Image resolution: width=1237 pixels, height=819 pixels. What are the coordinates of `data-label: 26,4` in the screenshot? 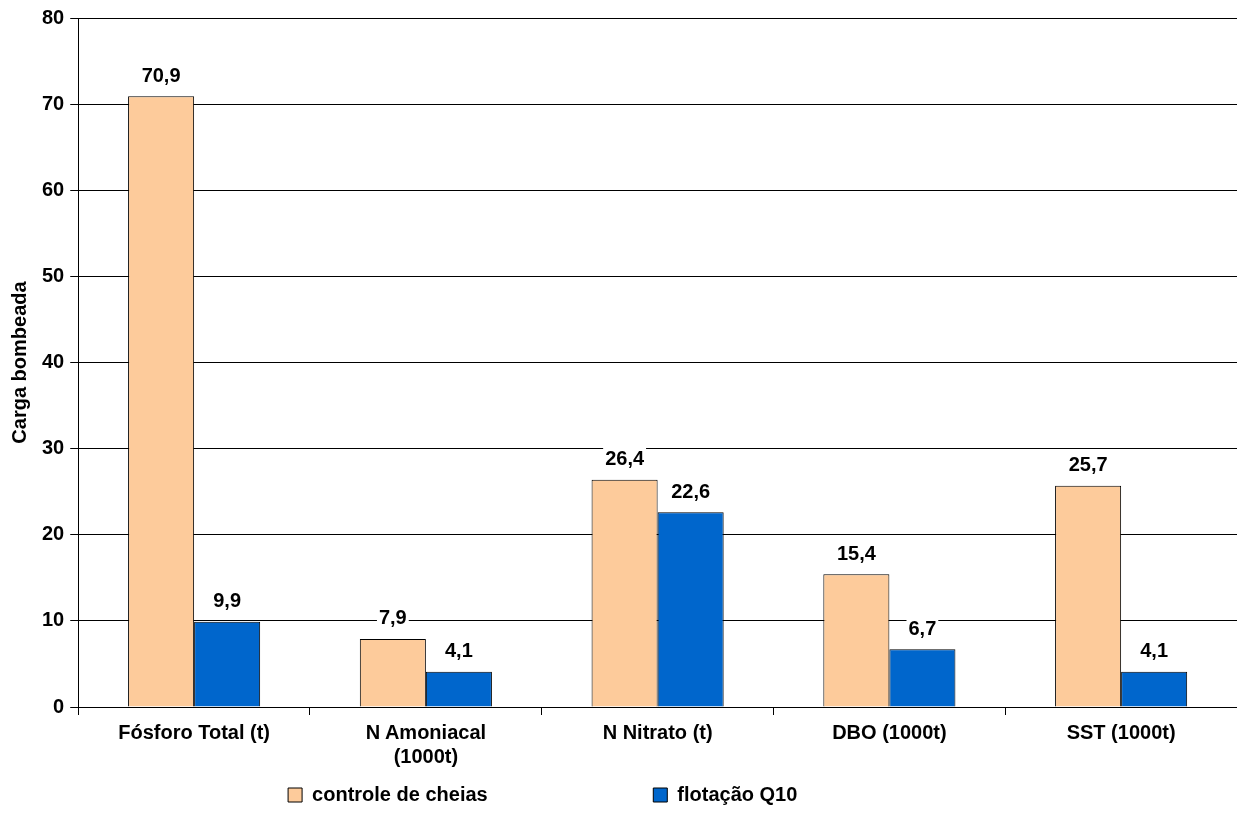 It's located at (625, 458).